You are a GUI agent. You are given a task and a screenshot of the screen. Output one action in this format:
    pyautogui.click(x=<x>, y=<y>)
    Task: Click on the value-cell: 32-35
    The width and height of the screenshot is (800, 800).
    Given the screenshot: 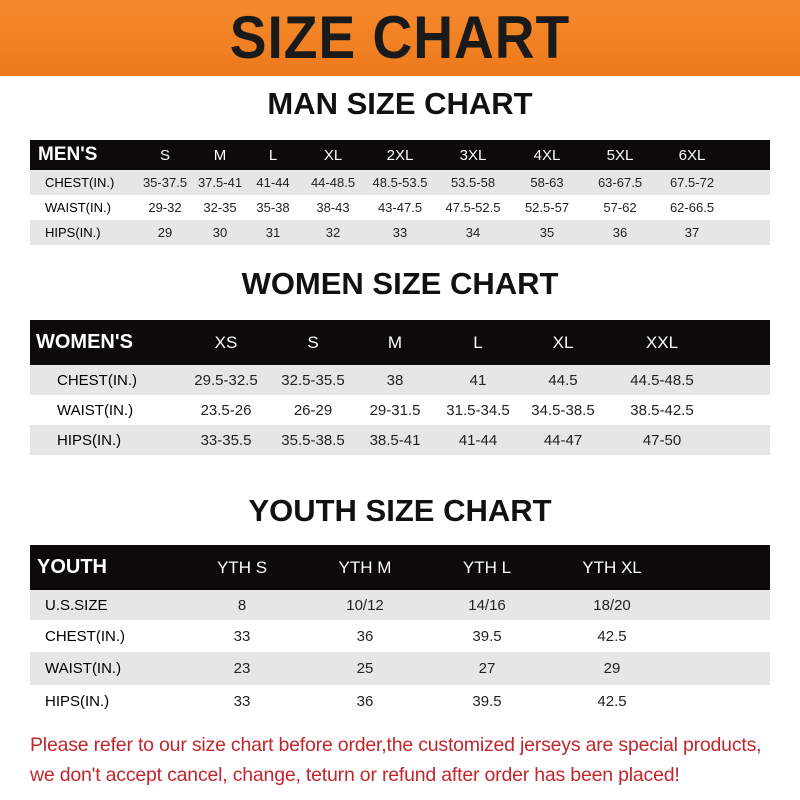 What is the action you would take?
    pyautogui.click(x=220, y=207)
    